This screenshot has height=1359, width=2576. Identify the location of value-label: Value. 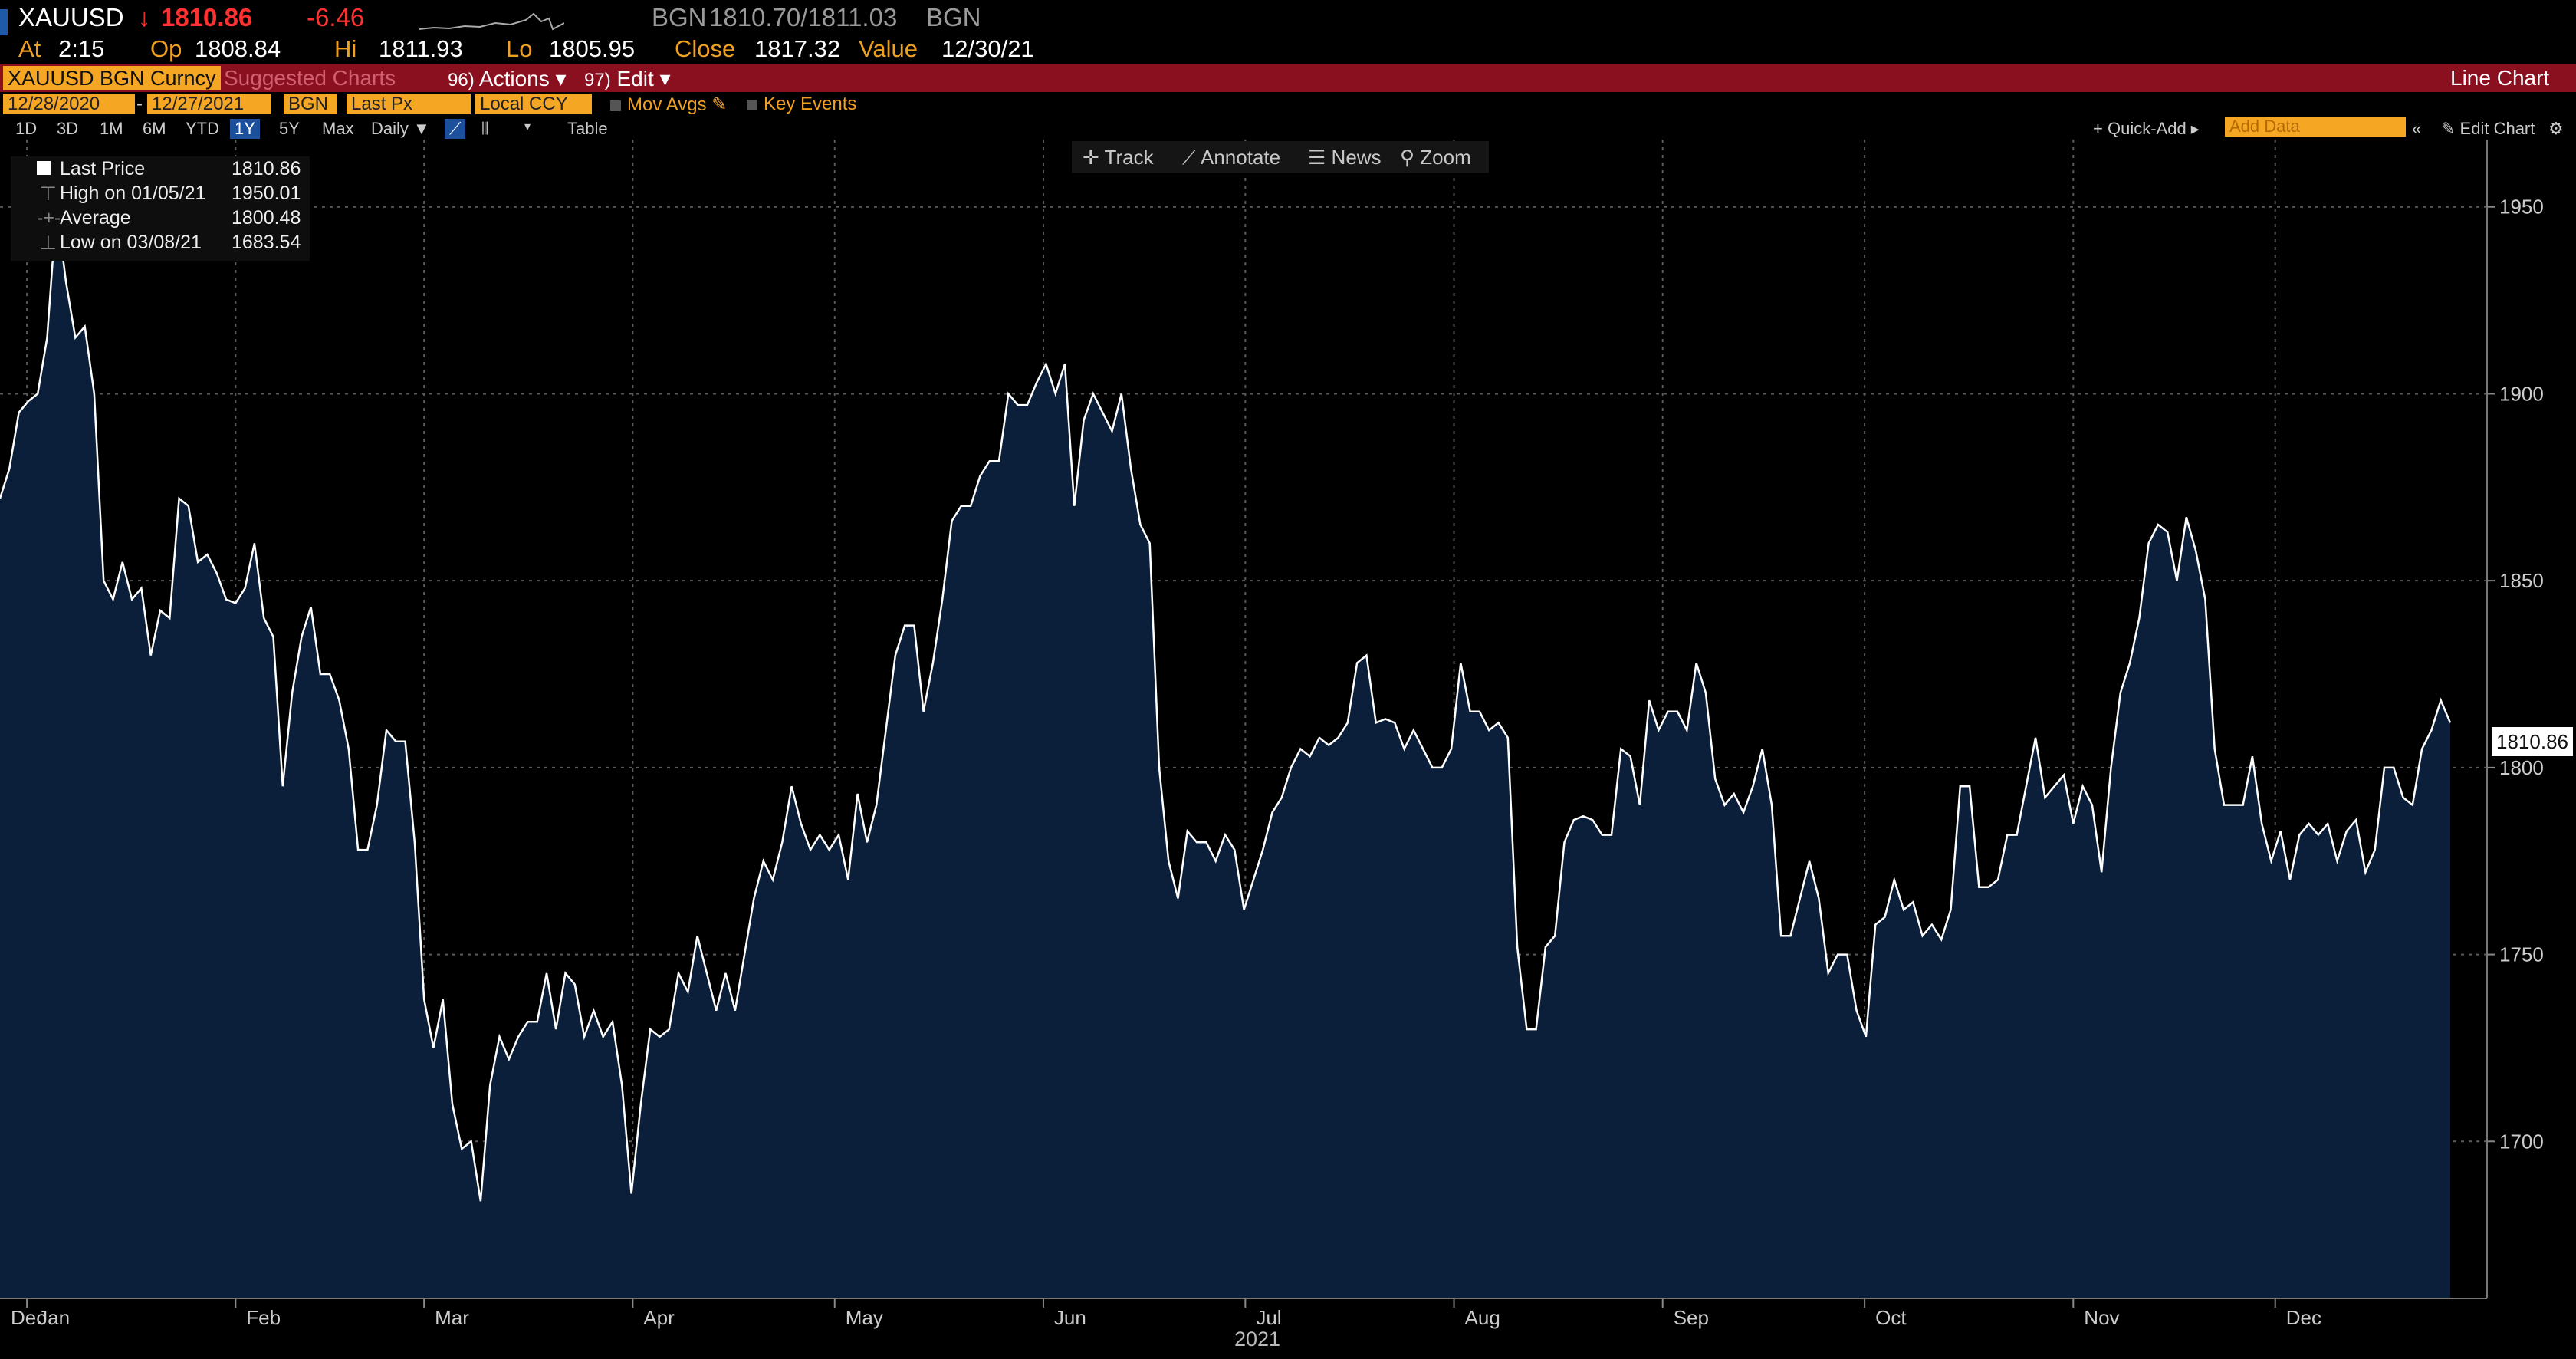
(889, 48).